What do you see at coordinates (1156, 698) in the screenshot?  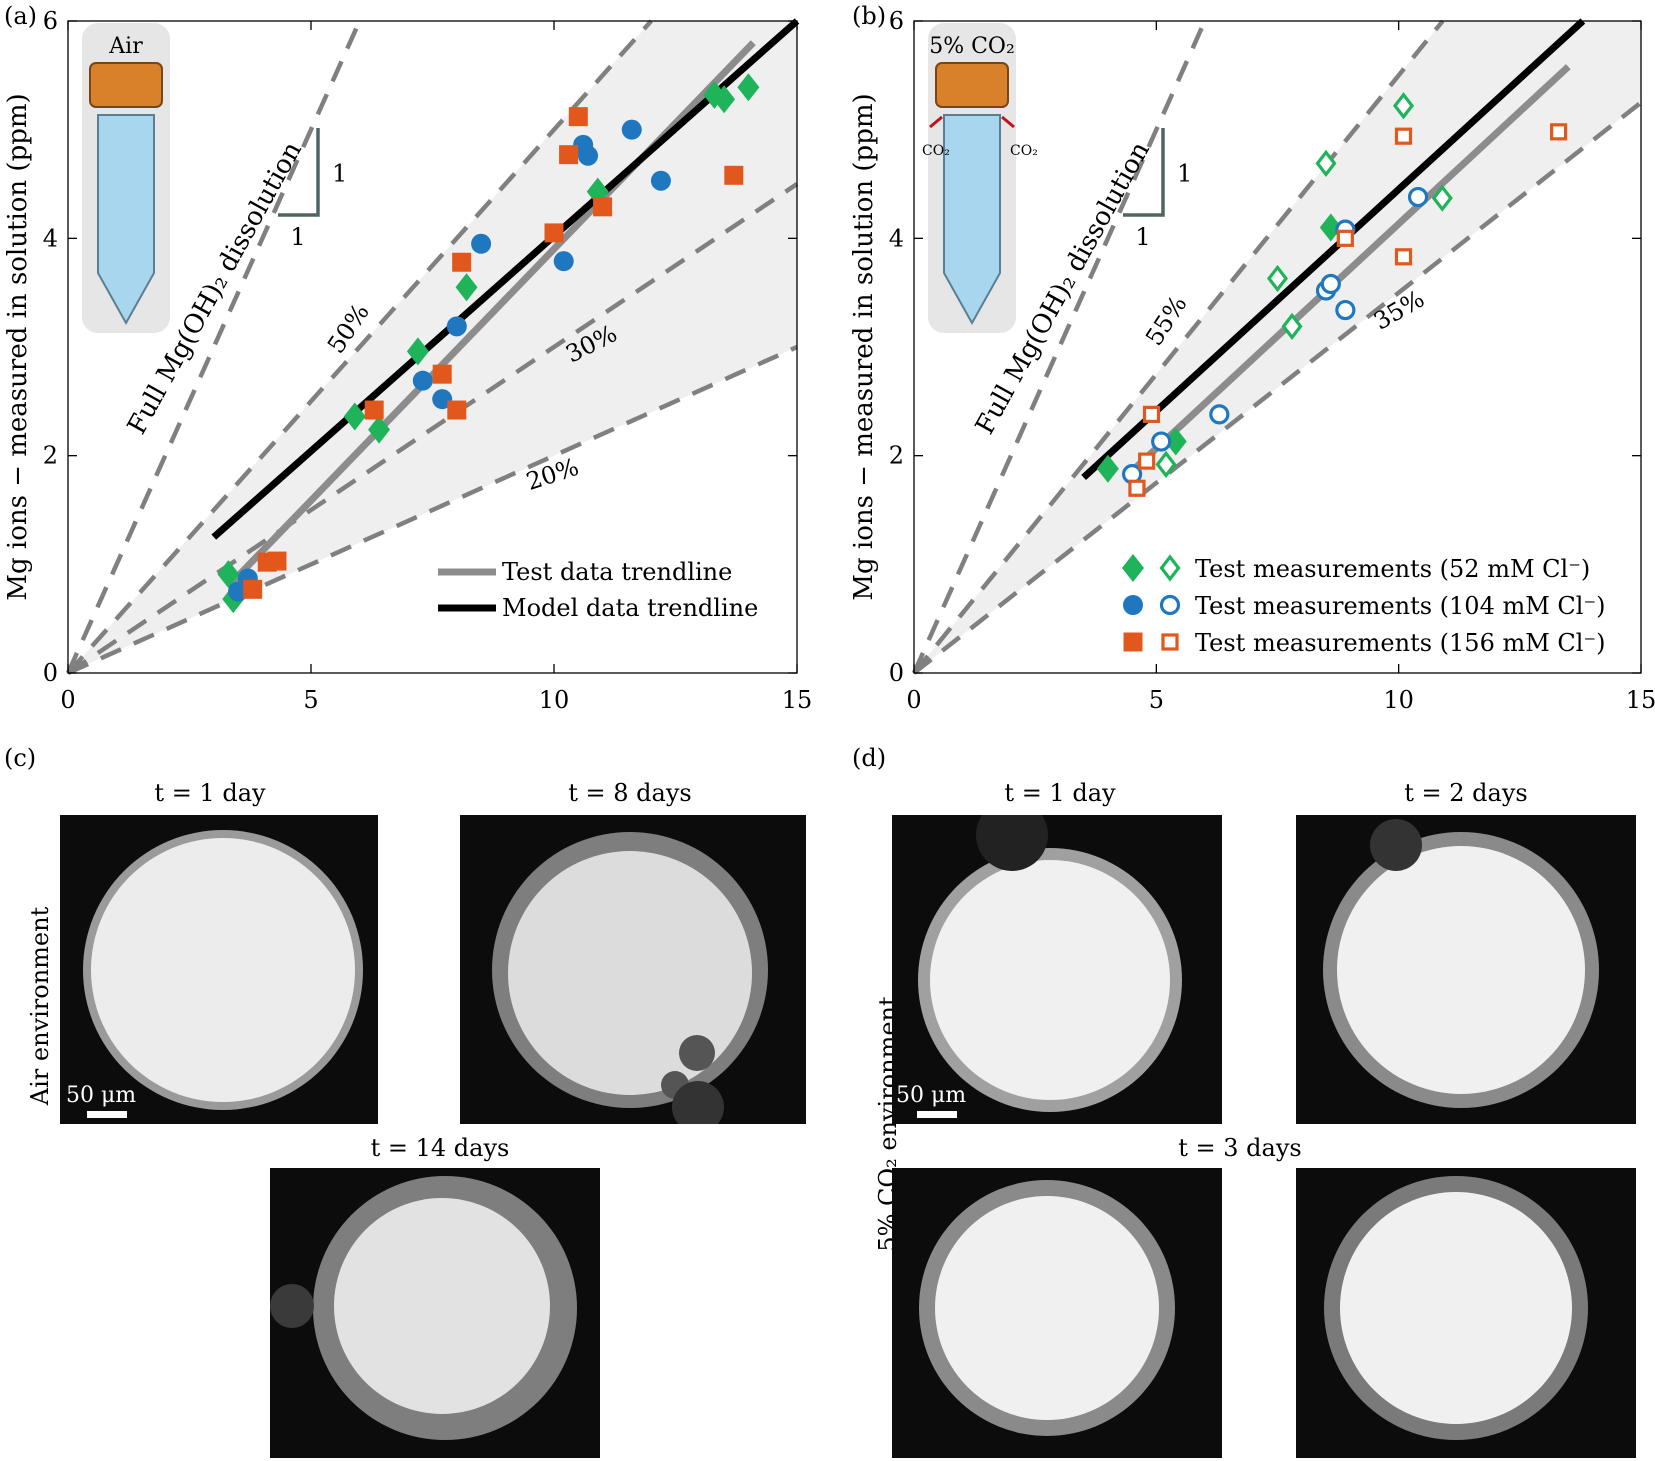 I see `x-tick-label: 5` at bounding box center [1156, 698].